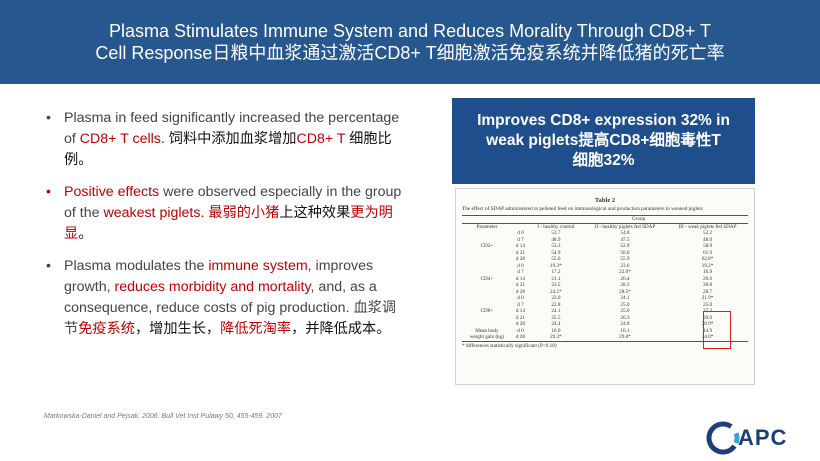 The width and height of the screenshot is (820, 461). I want to click on table-cell: 24.5*, so click(556, 291).